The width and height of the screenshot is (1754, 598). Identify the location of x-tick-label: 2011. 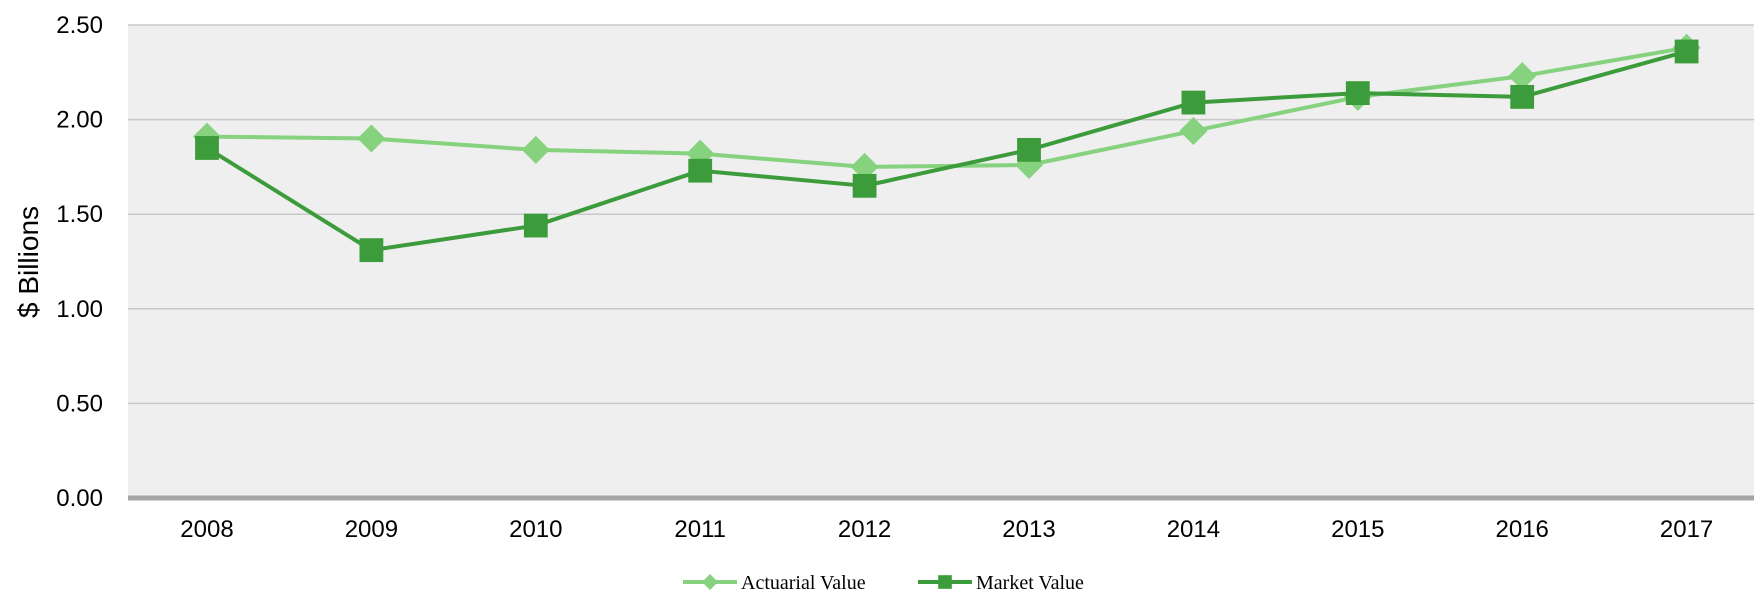
(700, 529).